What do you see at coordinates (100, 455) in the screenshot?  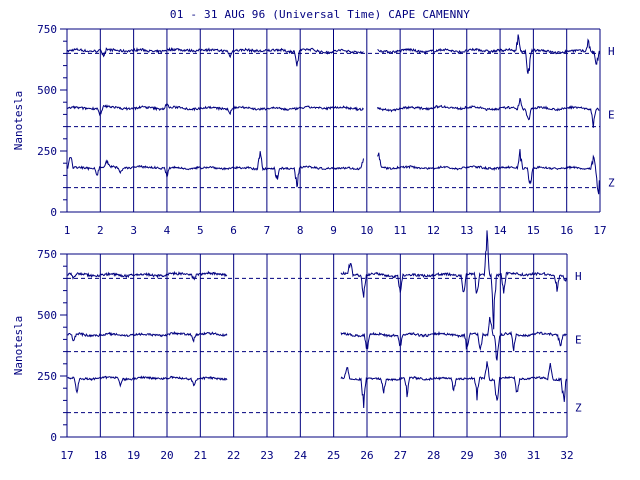 I see `x-tick-label: 18` at bounding box center [100, 455].